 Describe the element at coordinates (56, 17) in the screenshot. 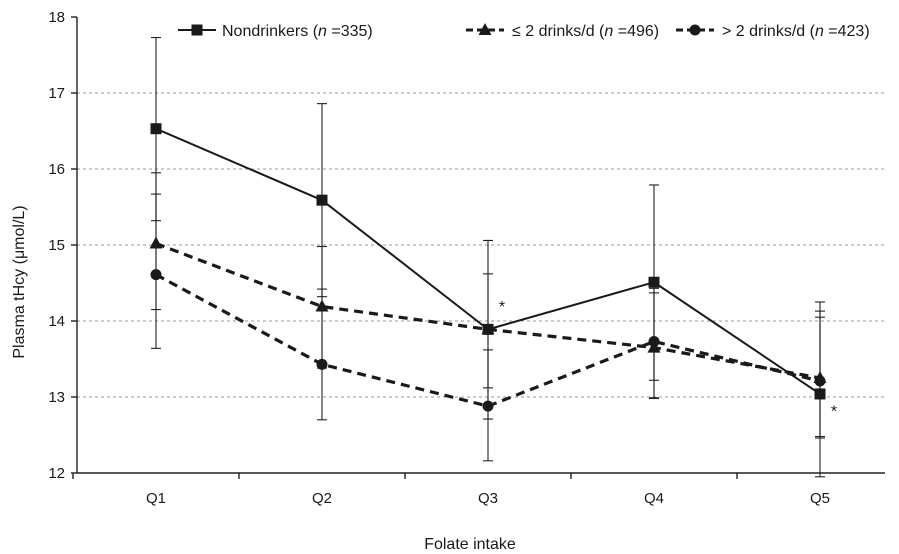

I see `y-tick-label: 18` at that location.